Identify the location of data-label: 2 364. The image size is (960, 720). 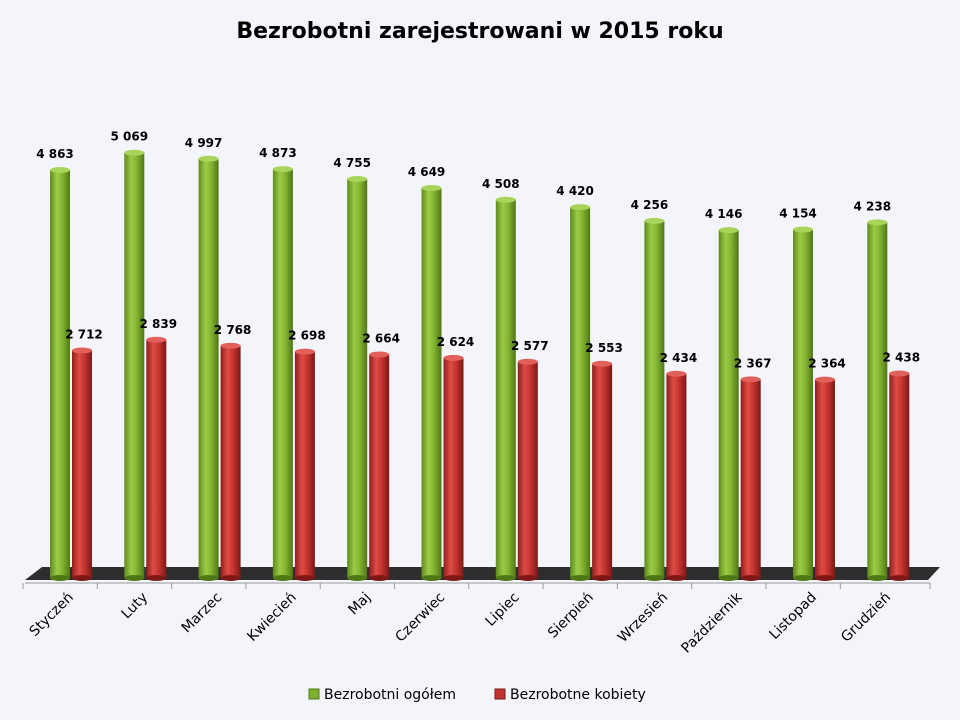
(827, 364).